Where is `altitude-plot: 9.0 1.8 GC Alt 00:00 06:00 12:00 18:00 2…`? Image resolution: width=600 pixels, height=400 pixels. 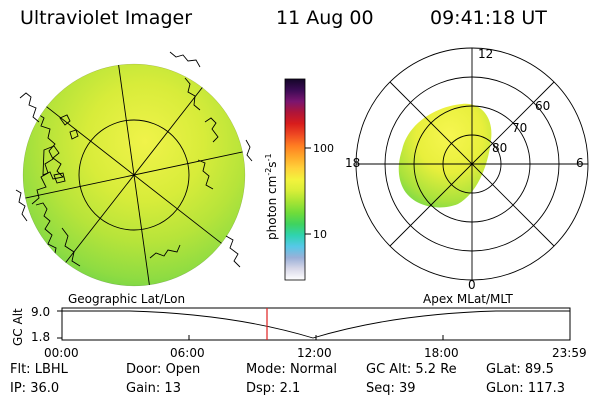 altitude-plot: 9.0 1.8 GC Alt 00:00 06:00 12:00 18:00 2… is located at coordinates (299, 332).